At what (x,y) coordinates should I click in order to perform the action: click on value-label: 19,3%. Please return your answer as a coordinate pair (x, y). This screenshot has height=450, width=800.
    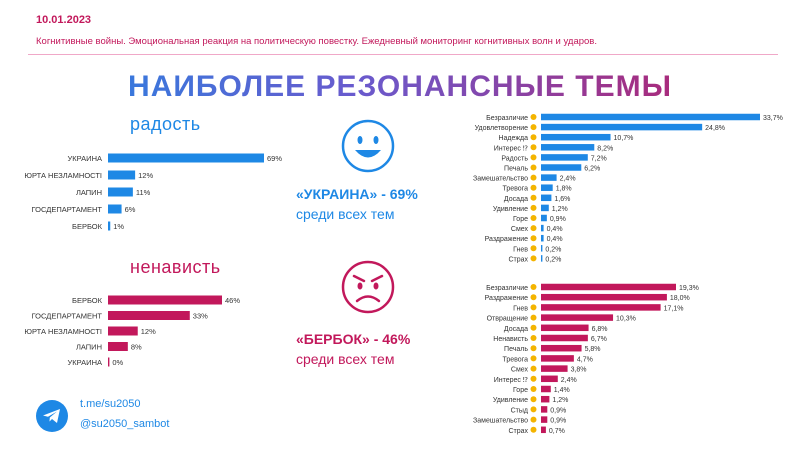
    Looking at the image, I should click on (689, 288).